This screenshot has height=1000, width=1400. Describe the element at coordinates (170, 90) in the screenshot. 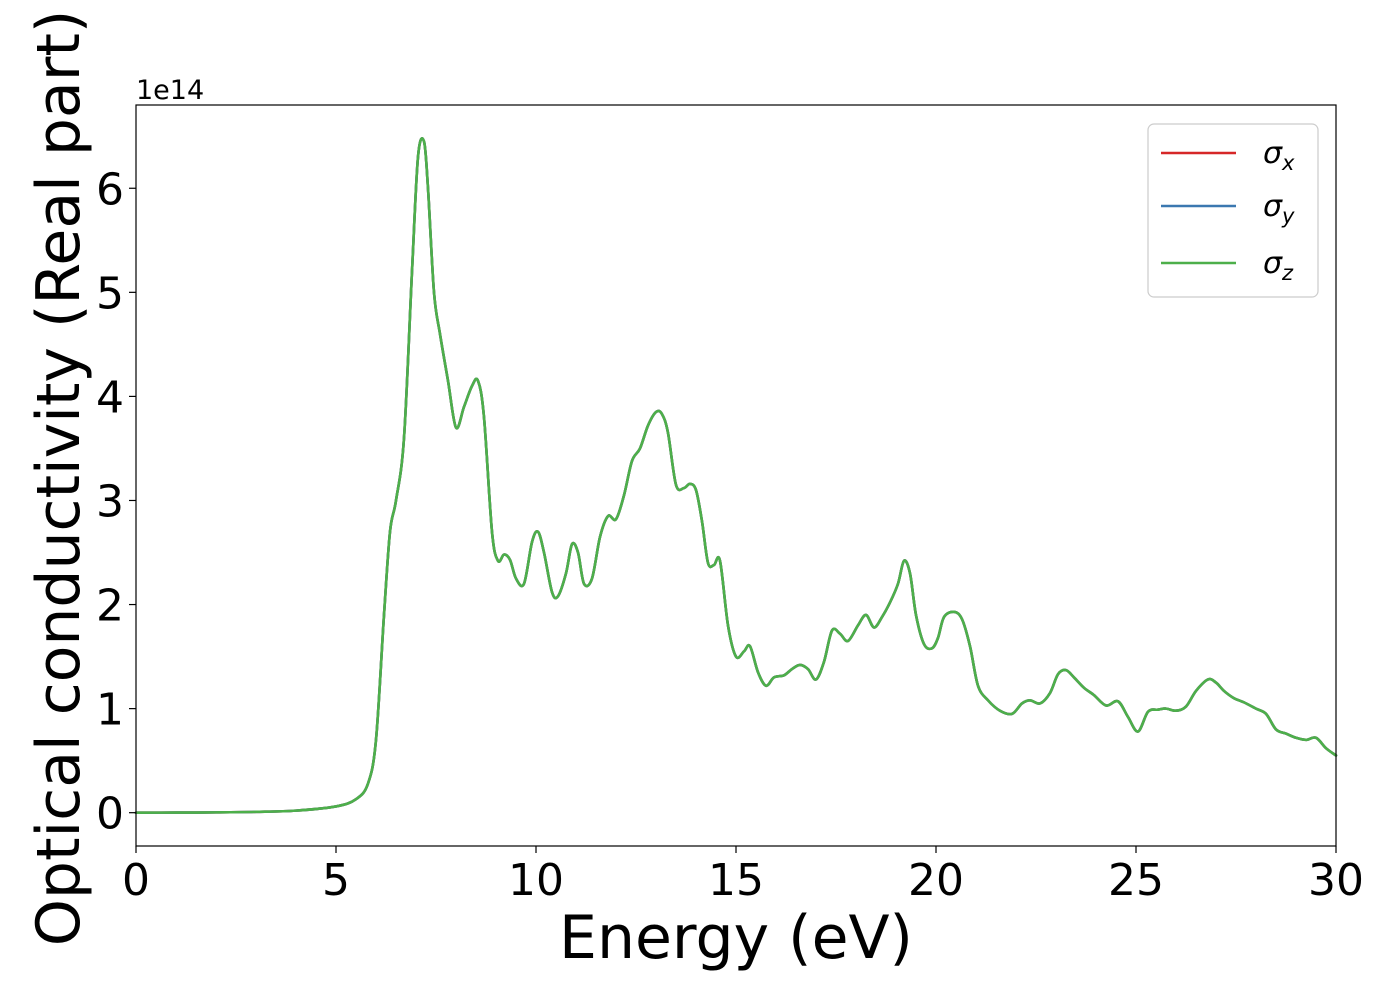

I see `y-offset-label: 1e14` at that location.